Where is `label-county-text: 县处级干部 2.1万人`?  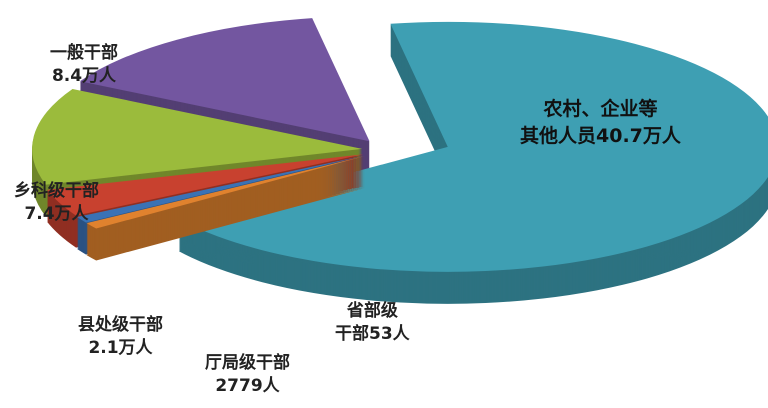 label-county-text: 县处级干部 2.1万人 is located at coordinates (120, 336).